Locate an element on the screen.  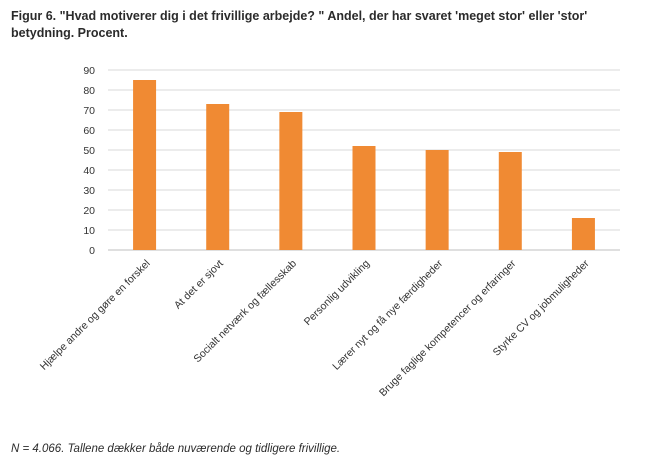
x-category-label: Hjælpe andre og gøre en forskel is located at coordinates (95, 315).